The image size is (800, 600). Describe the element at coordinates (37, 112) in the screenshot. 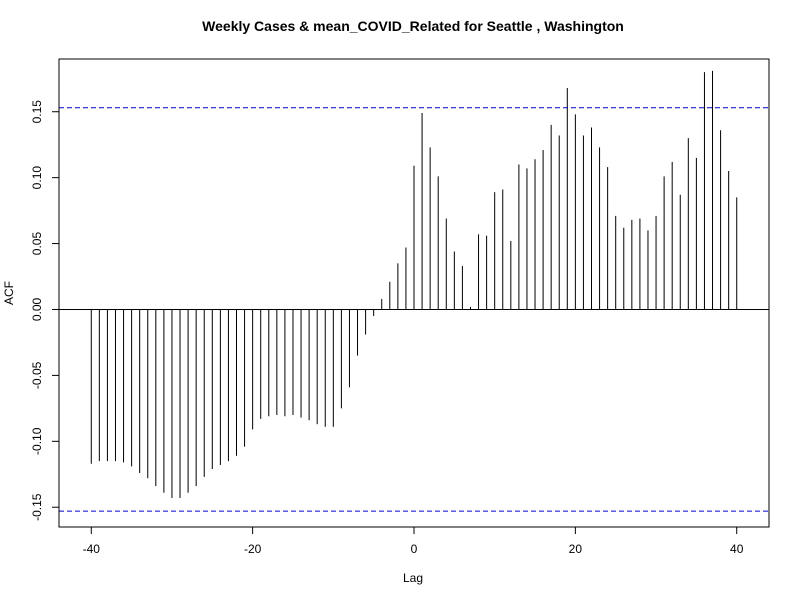

I see `y-tick-label: 0.15` at that location.